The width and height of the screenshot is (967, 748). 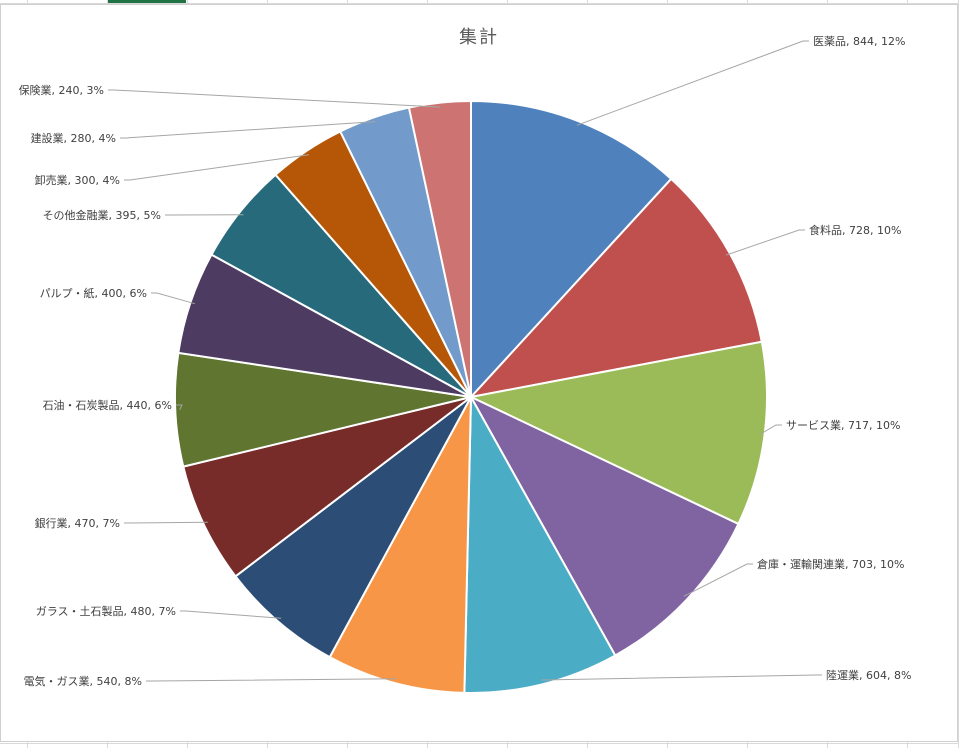 What do you see at coordinates (73, 138) in the screenshot?
I see `data-label: 建設業, 280, 4%` at bounding box center [73, 138].